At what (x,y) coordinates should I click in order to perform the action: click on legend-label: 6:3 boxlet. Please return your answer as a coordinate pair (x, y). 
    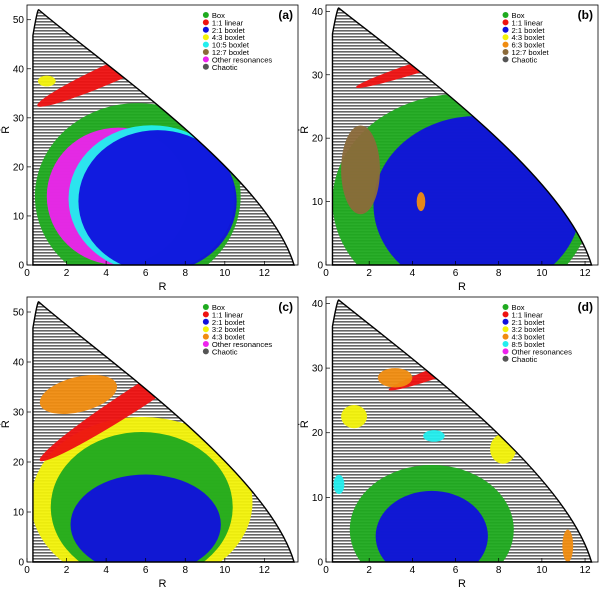
    Looking at the image, I should click on (529, 45).